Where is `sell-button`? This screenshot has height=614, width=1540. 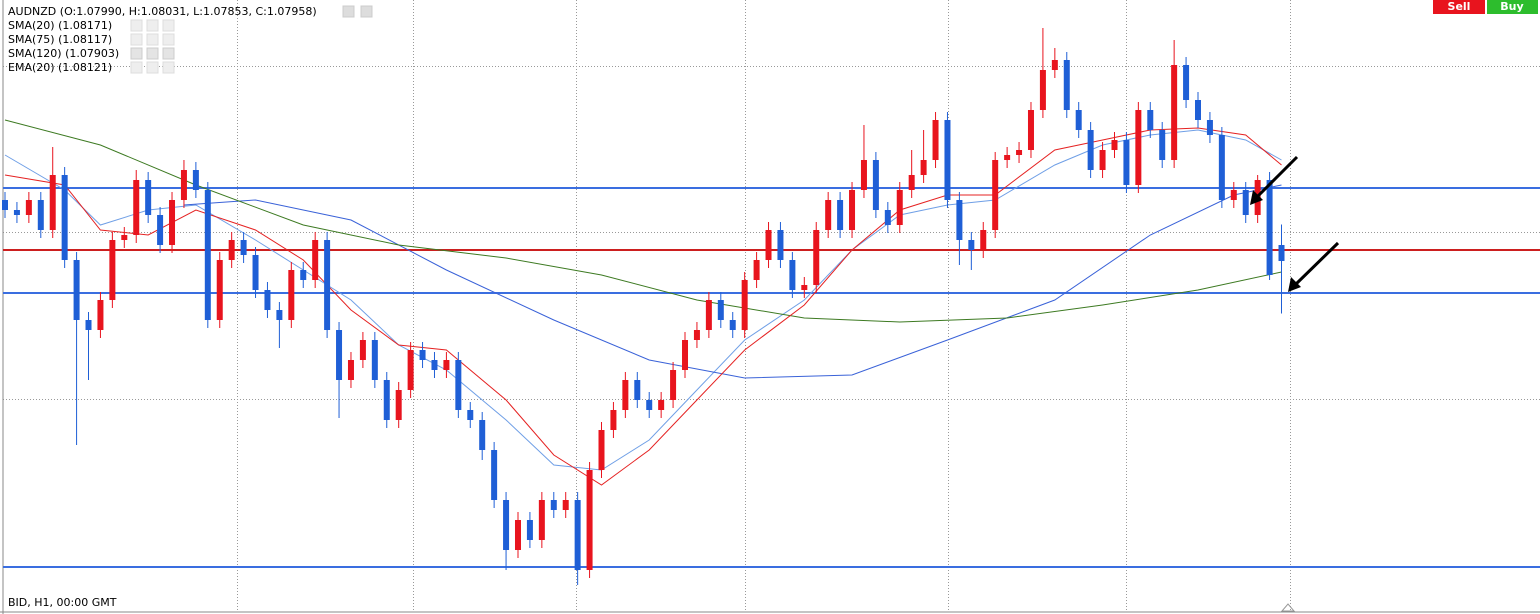 sell-button is located at coordinates (1459, 7).